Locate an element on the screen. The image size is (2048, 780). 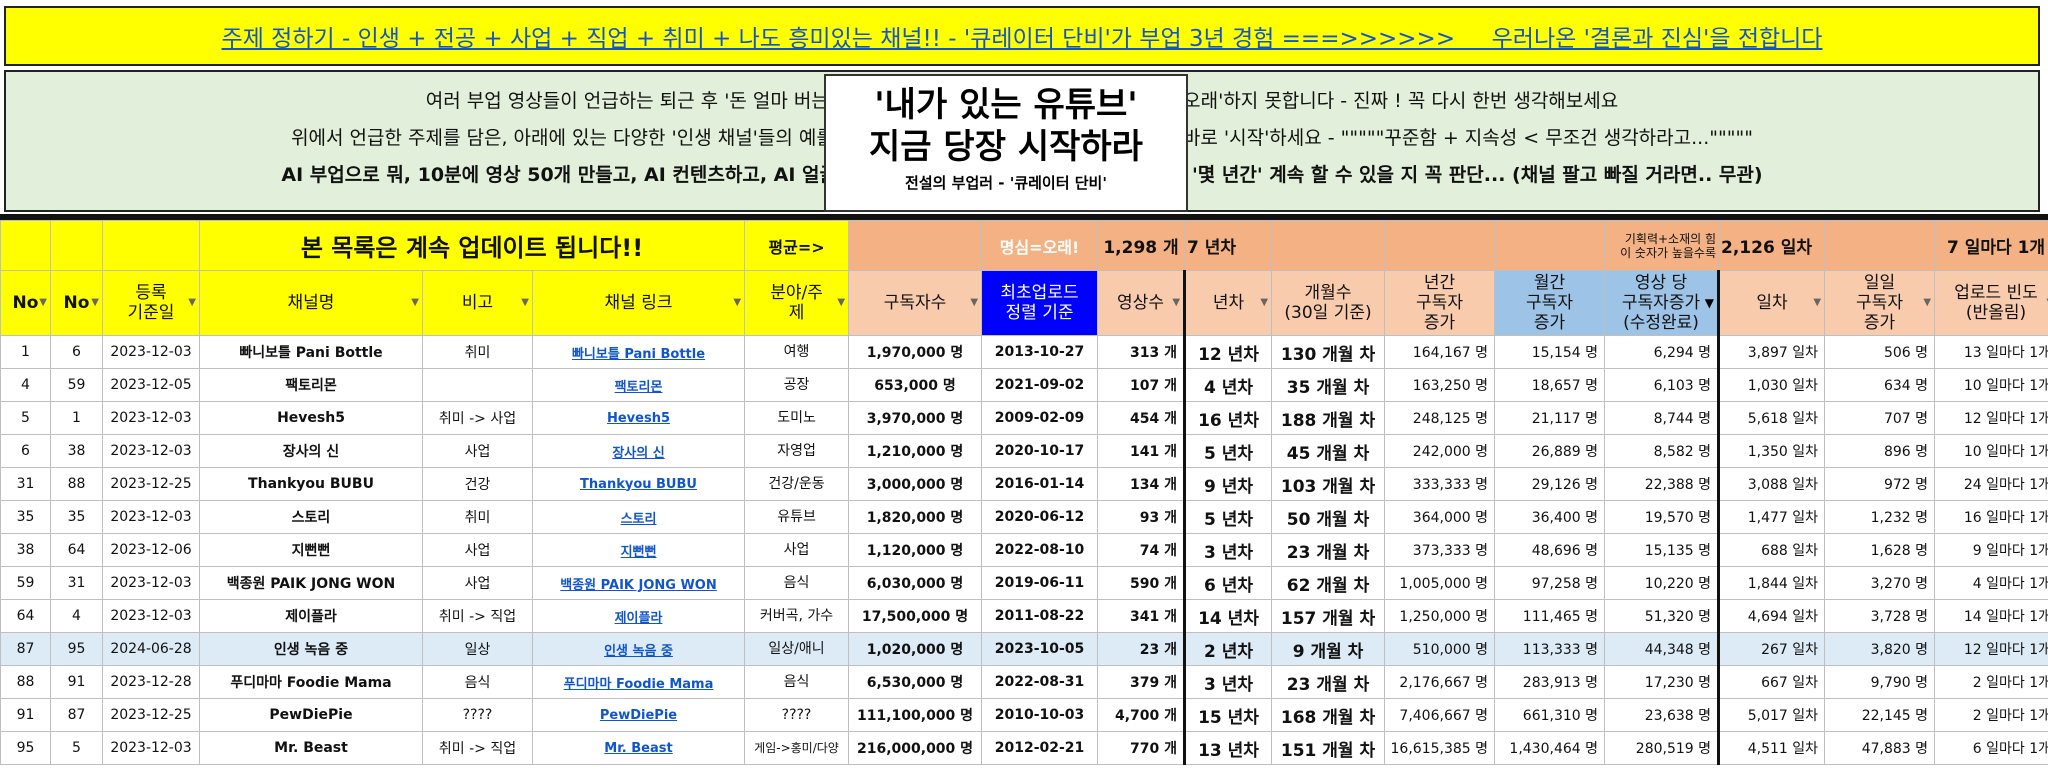
yearly-growth-cell: 7,406,667 명 is located at coordinates (1440, 715).